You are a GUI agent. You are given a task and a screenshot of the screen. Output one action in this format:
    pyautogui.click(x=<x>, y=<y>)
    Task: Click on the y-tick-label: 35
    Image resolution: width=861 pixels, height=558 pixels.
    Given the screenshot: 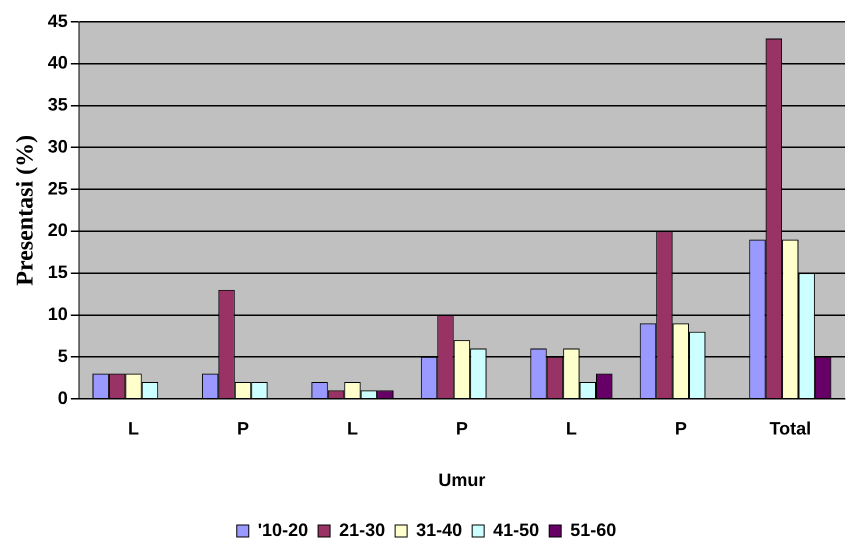 What is the action you would take?
    pyautogui.click(x=58, y=104)
    